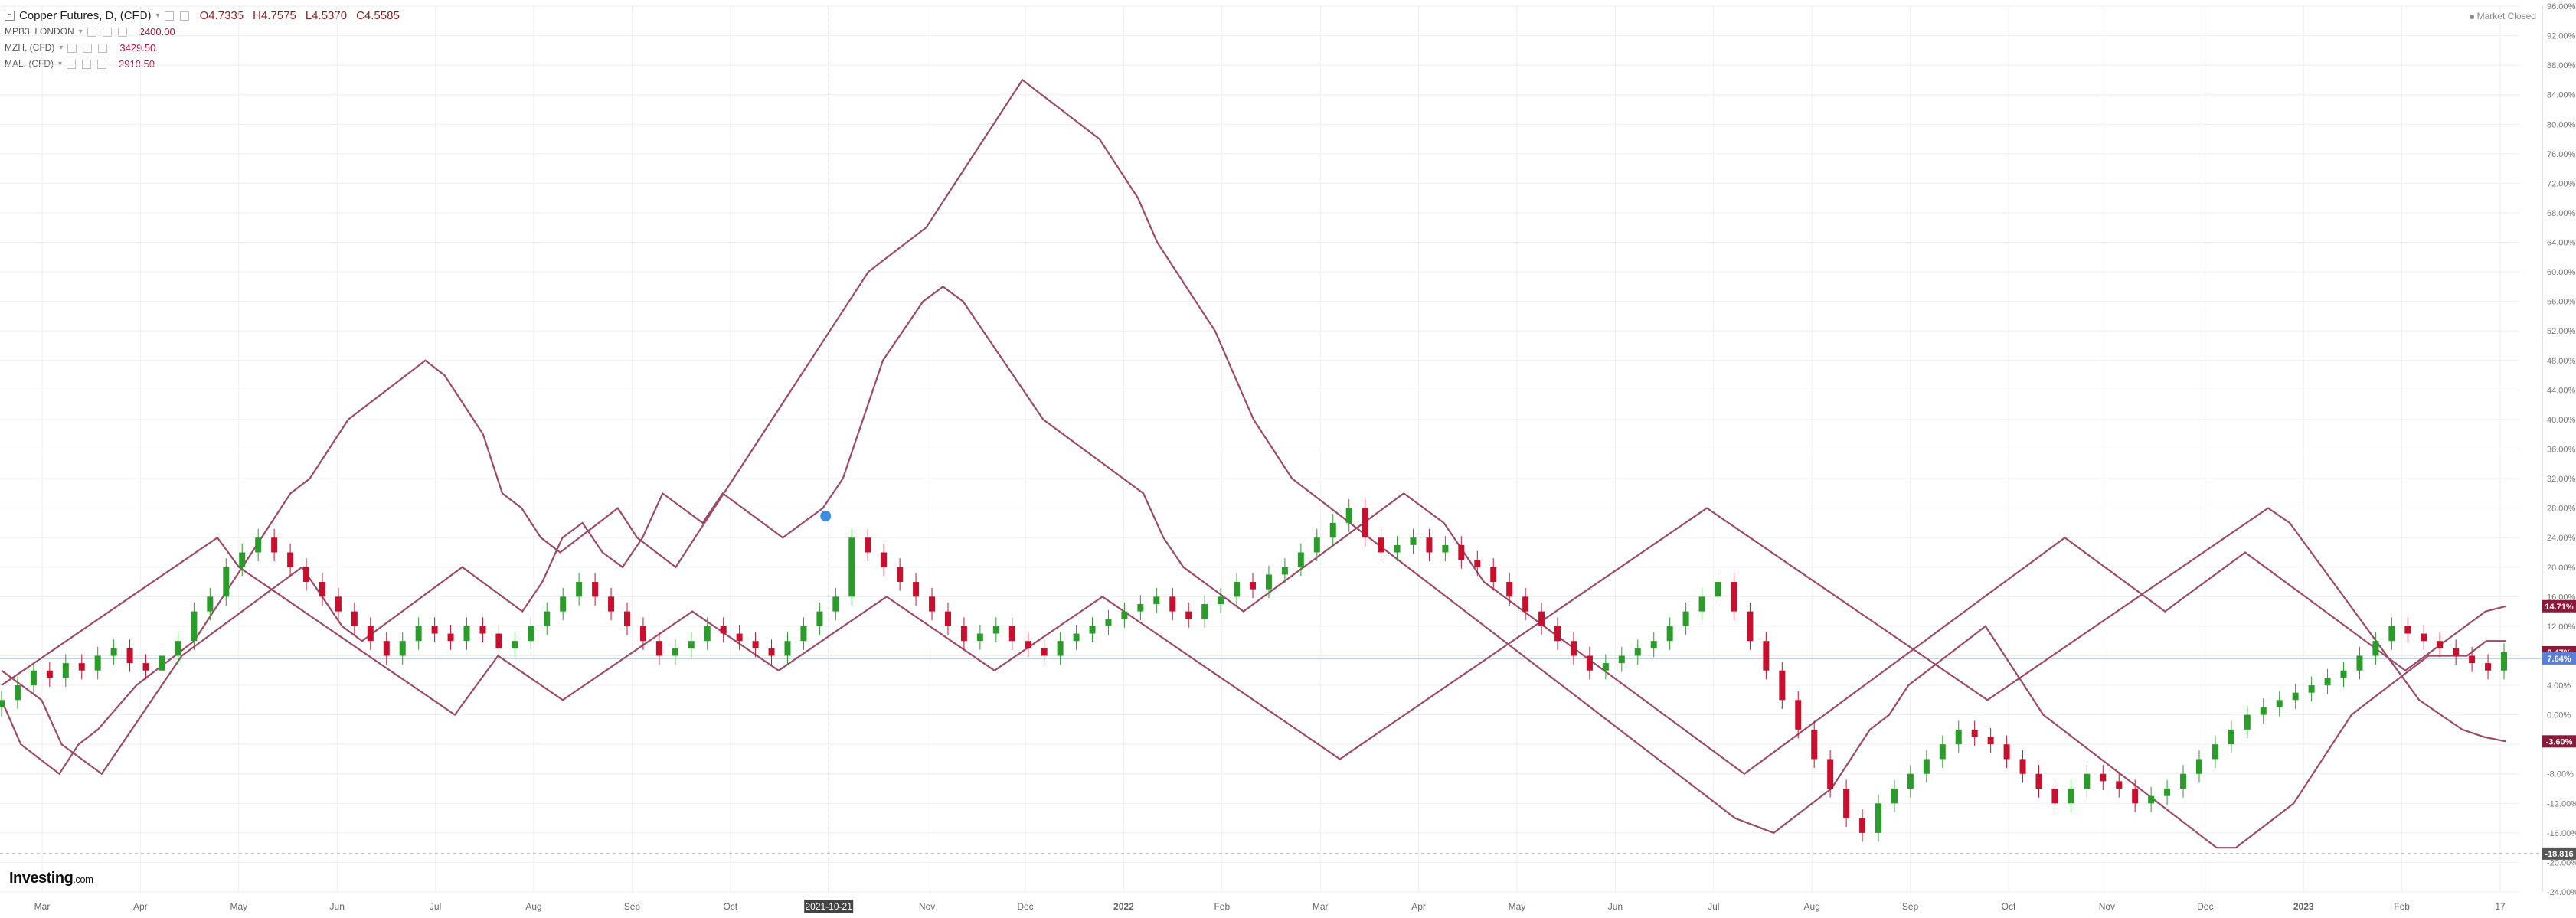  Describe the element at coordinates (2561, 450) in the screenshot. I see `y-tick-label: 36.00%` at that location.